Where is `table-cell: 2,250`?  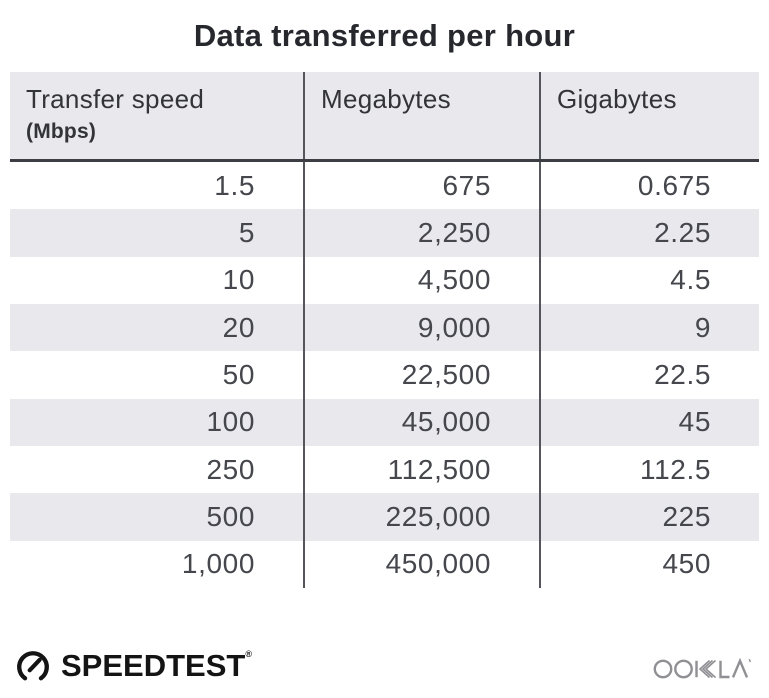 table-cell: 2,250 is located at coordinates (421, 233).